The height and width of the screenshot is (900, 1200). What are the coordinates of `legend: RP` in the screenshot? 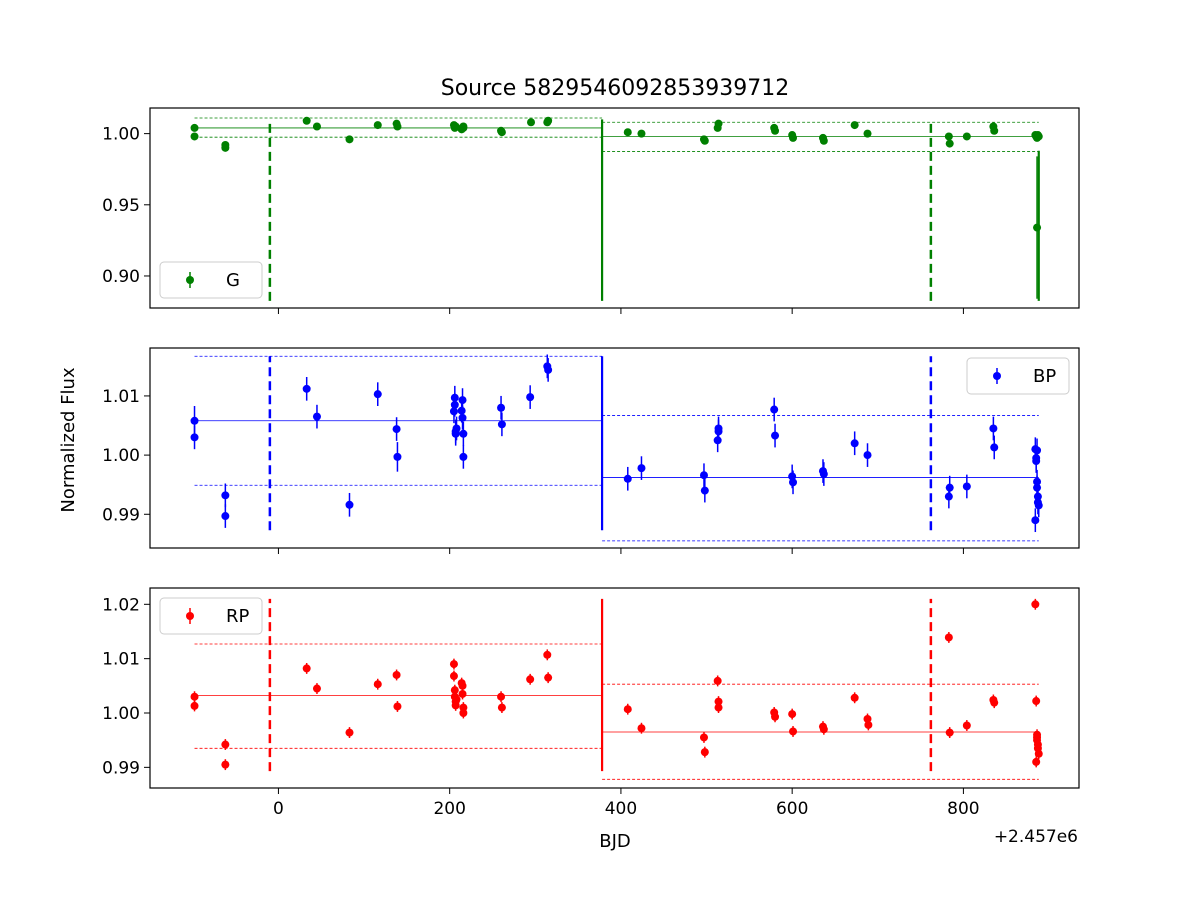 It's located at (211, 616).